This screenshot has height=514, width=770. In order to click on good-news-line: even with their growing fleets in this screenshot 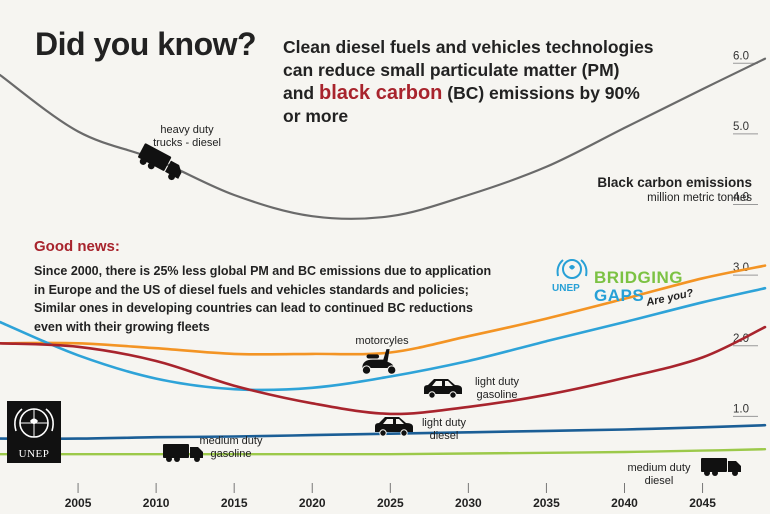, I will do `click(122, 326)`.